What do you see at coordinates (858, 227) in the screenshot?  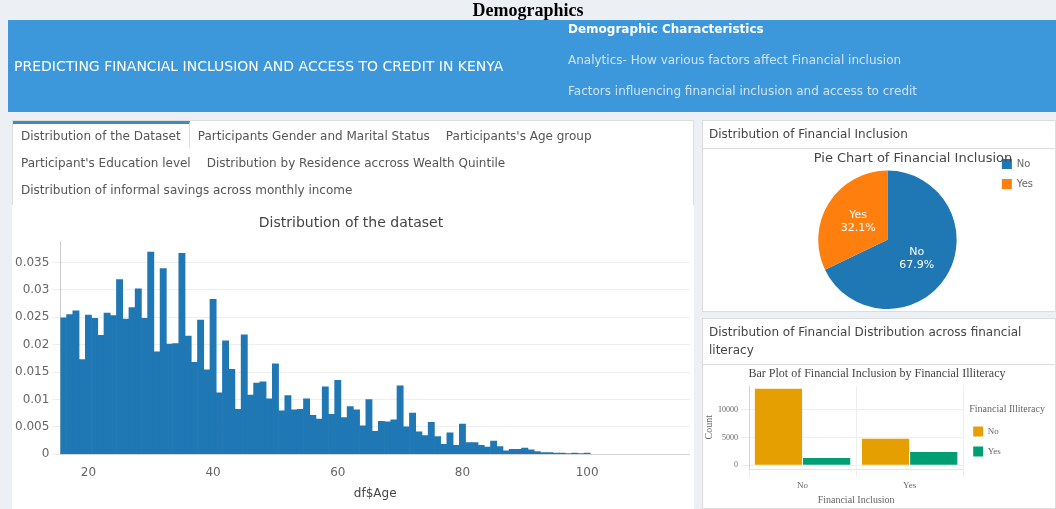 I see `data-label: 32.1%` at bounding box center [858, 227].